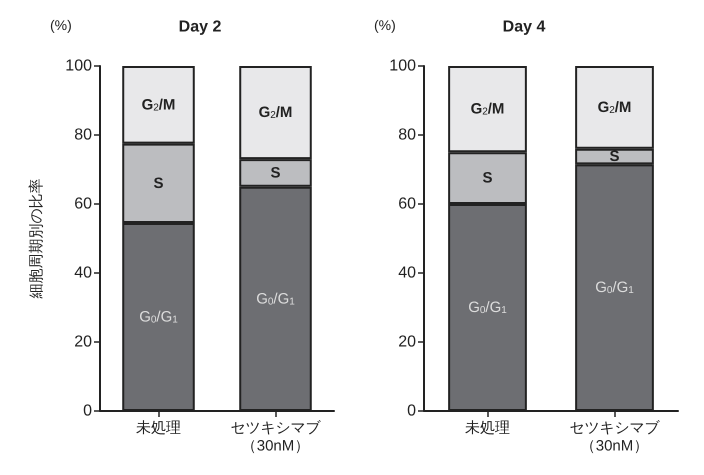  Describe the element at coordinates (36, 239) in the screenshot. I see `y-axis-title: 細胞周期別の比率` at that location.